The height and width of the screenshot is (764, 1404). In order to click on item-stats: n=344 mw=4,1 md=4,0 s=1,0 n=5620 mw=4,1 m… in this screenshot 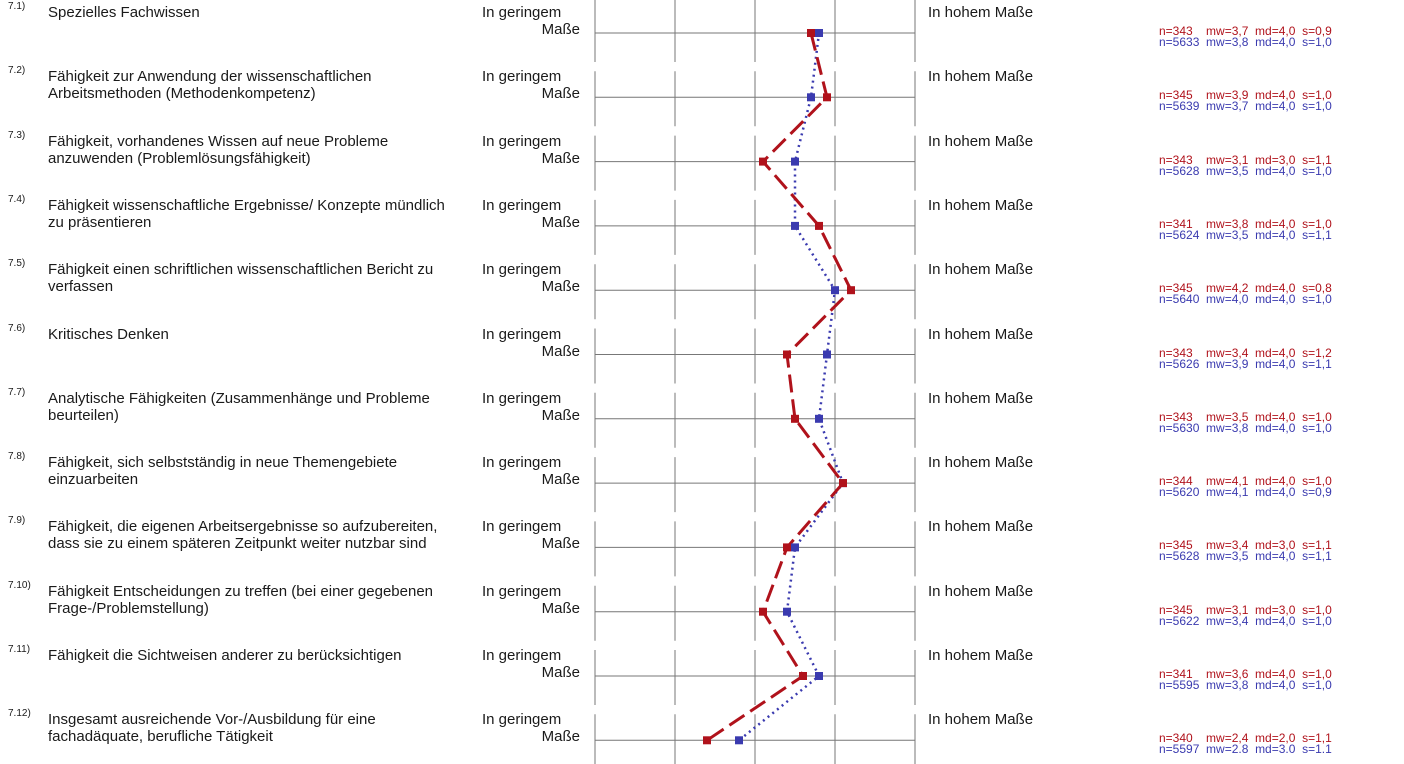, I will do `click(1245, 487)`.